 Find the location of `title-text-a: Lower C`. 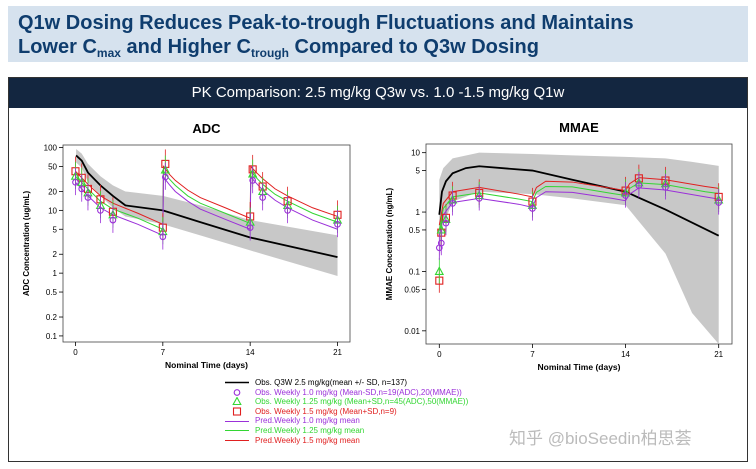

title-text-a: Lower C is located at coordinates (57, 47).